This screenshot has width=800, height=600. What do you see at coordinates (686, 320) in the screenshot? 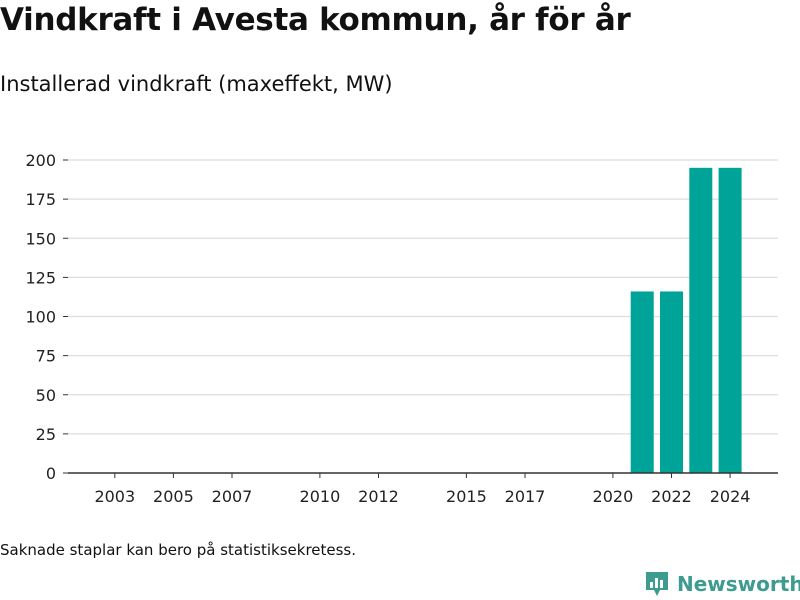
I see `bars` at bounding box center [686, 320].